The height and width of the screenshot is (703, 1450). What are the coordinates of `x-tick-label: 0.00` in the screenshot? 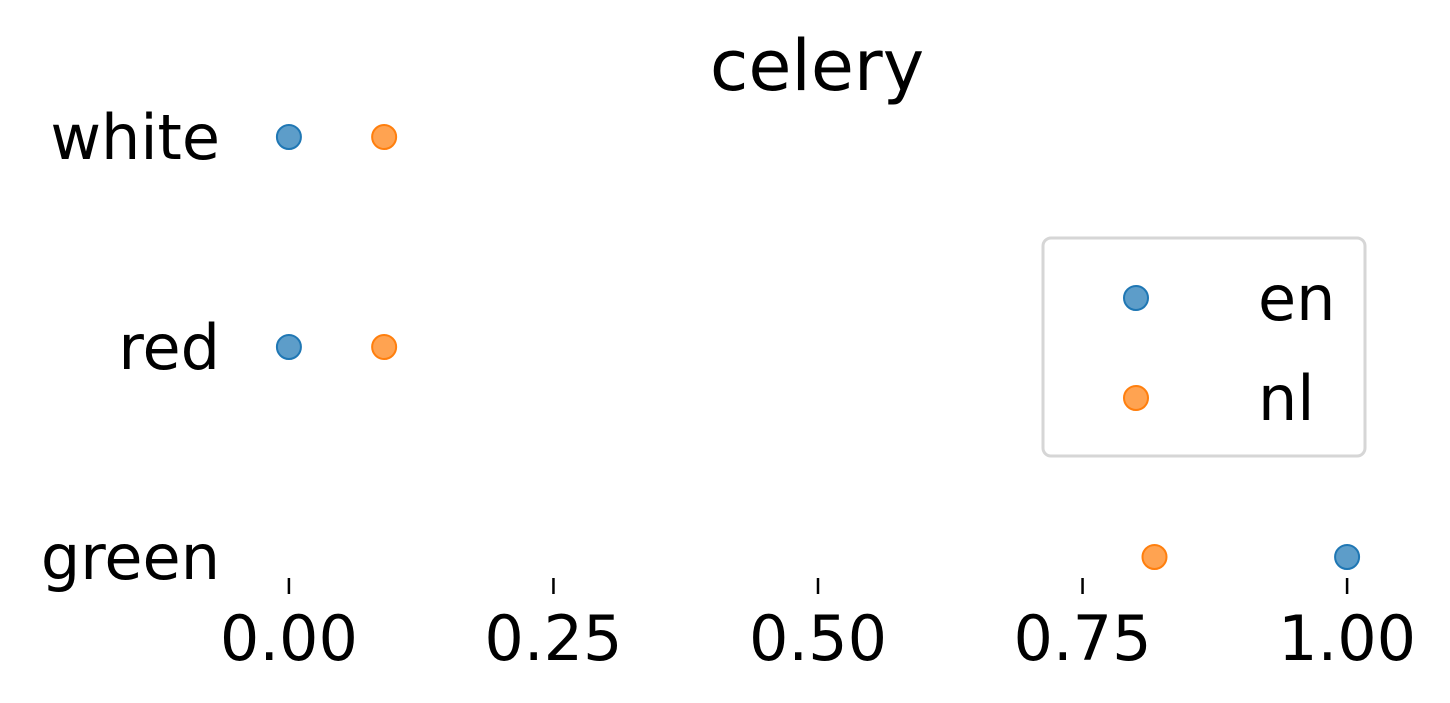 It's located at (289, 638).